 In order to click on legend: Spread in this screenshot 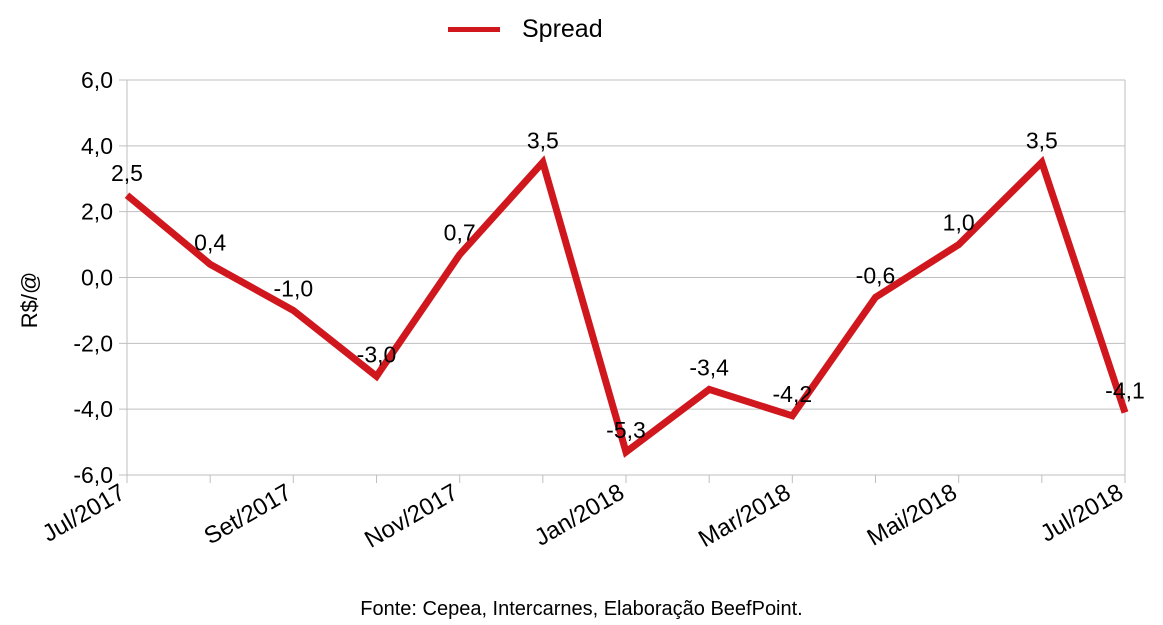, I will do `click(525, 29)`.